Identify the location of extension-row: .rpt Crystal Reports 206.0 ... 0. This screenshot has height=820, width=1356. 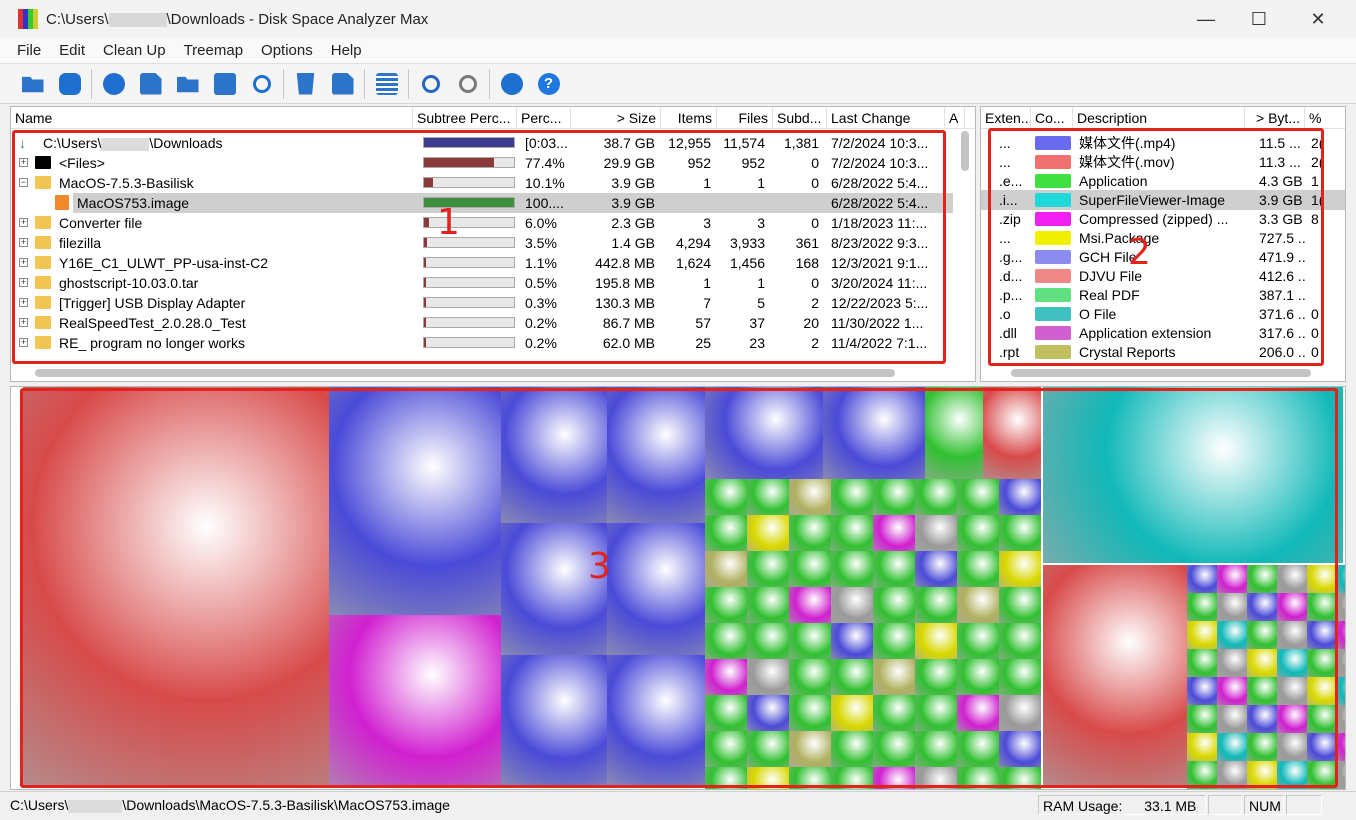
(1163, 352).